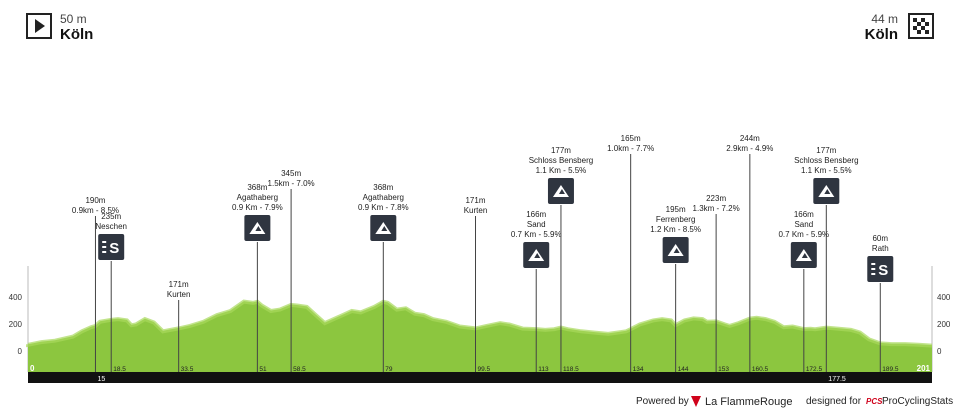 This screenshot has width=960, height=413. Describe the element at coordinates (675, 229) in the screenshot. I see `marker-label: 1.2 Km - 8.5%` at that location.